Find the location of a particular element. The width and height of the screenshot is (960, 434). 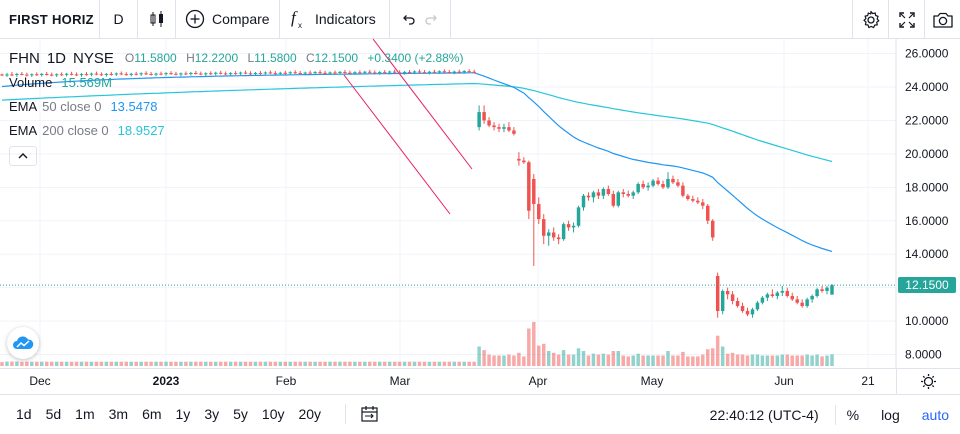

interval-button: D is located at coordinates (119, 19).